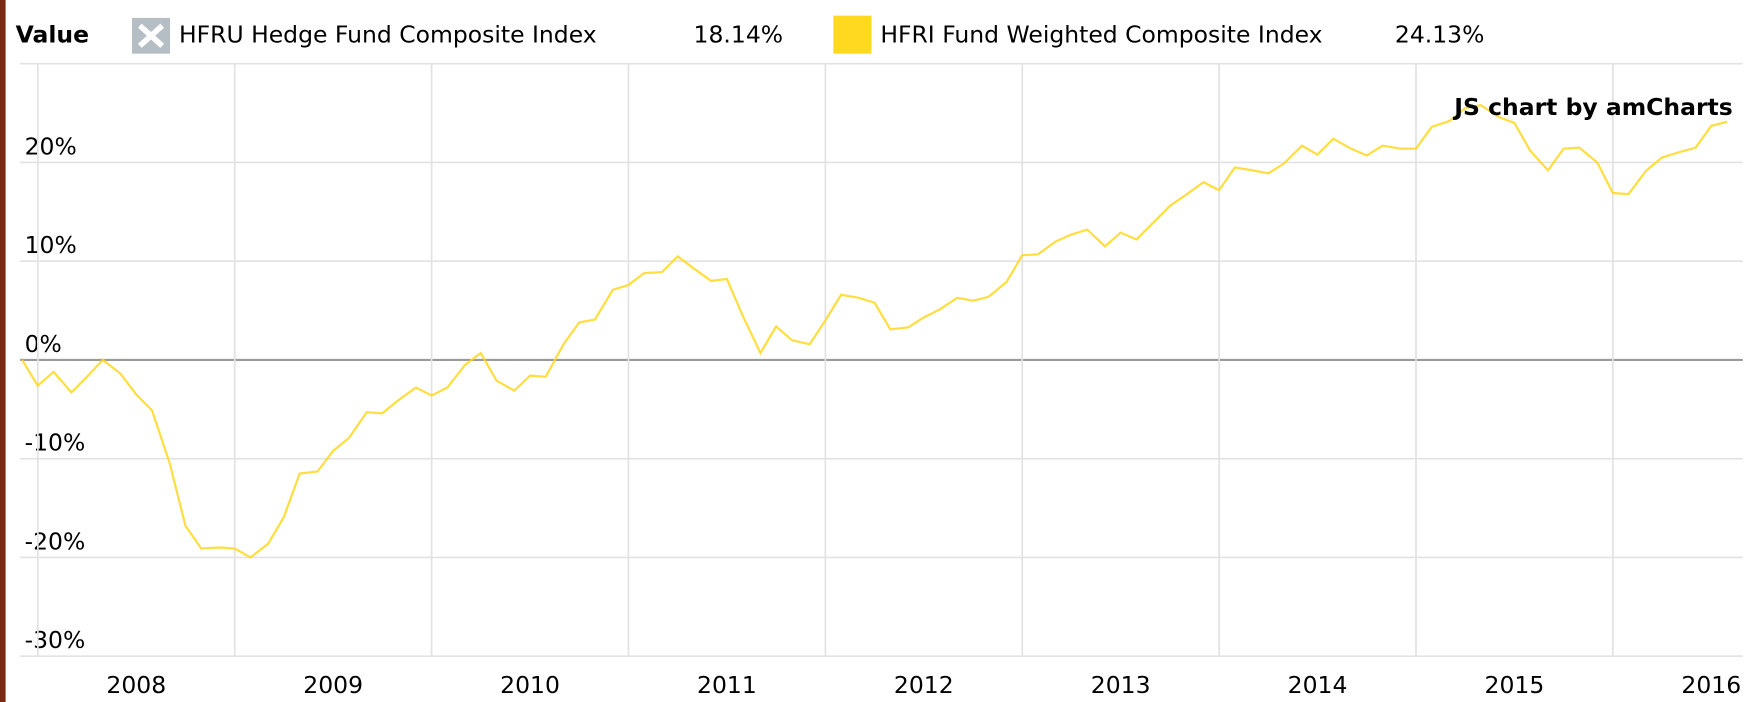  Describe the element at coordinates (51, 146) in the screenshot. I see `y-tick-label: 20%` at that location.